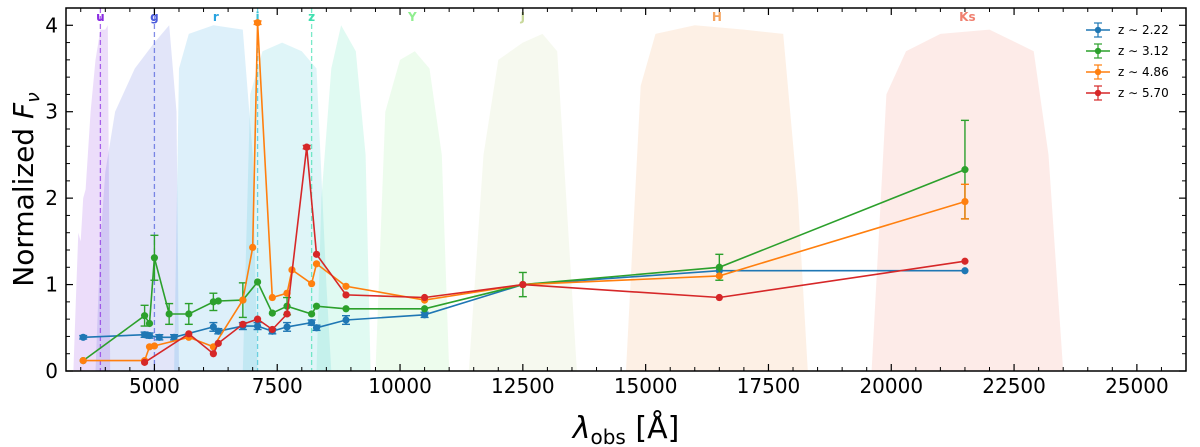 This screenshot has width=1200, height=447. Describe the element at coordinates (1014, 386) in the screenshot. I see `x-tick-label: 22500` at that location.